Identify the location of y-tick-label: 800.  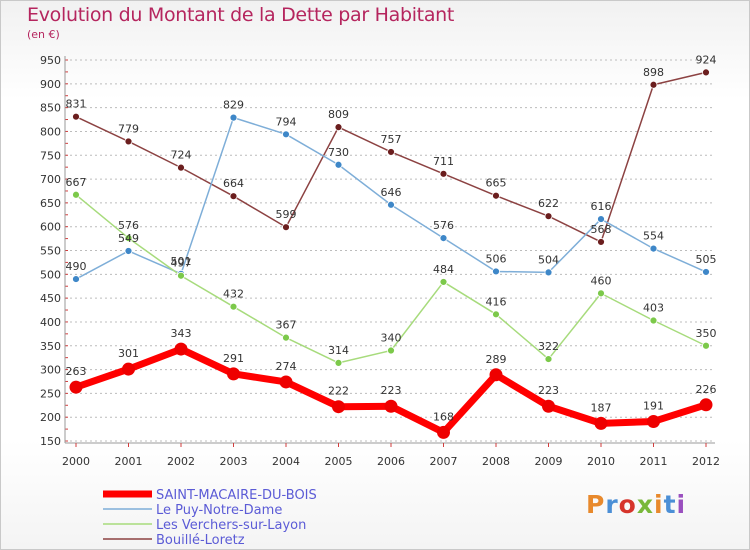
(50, 131).